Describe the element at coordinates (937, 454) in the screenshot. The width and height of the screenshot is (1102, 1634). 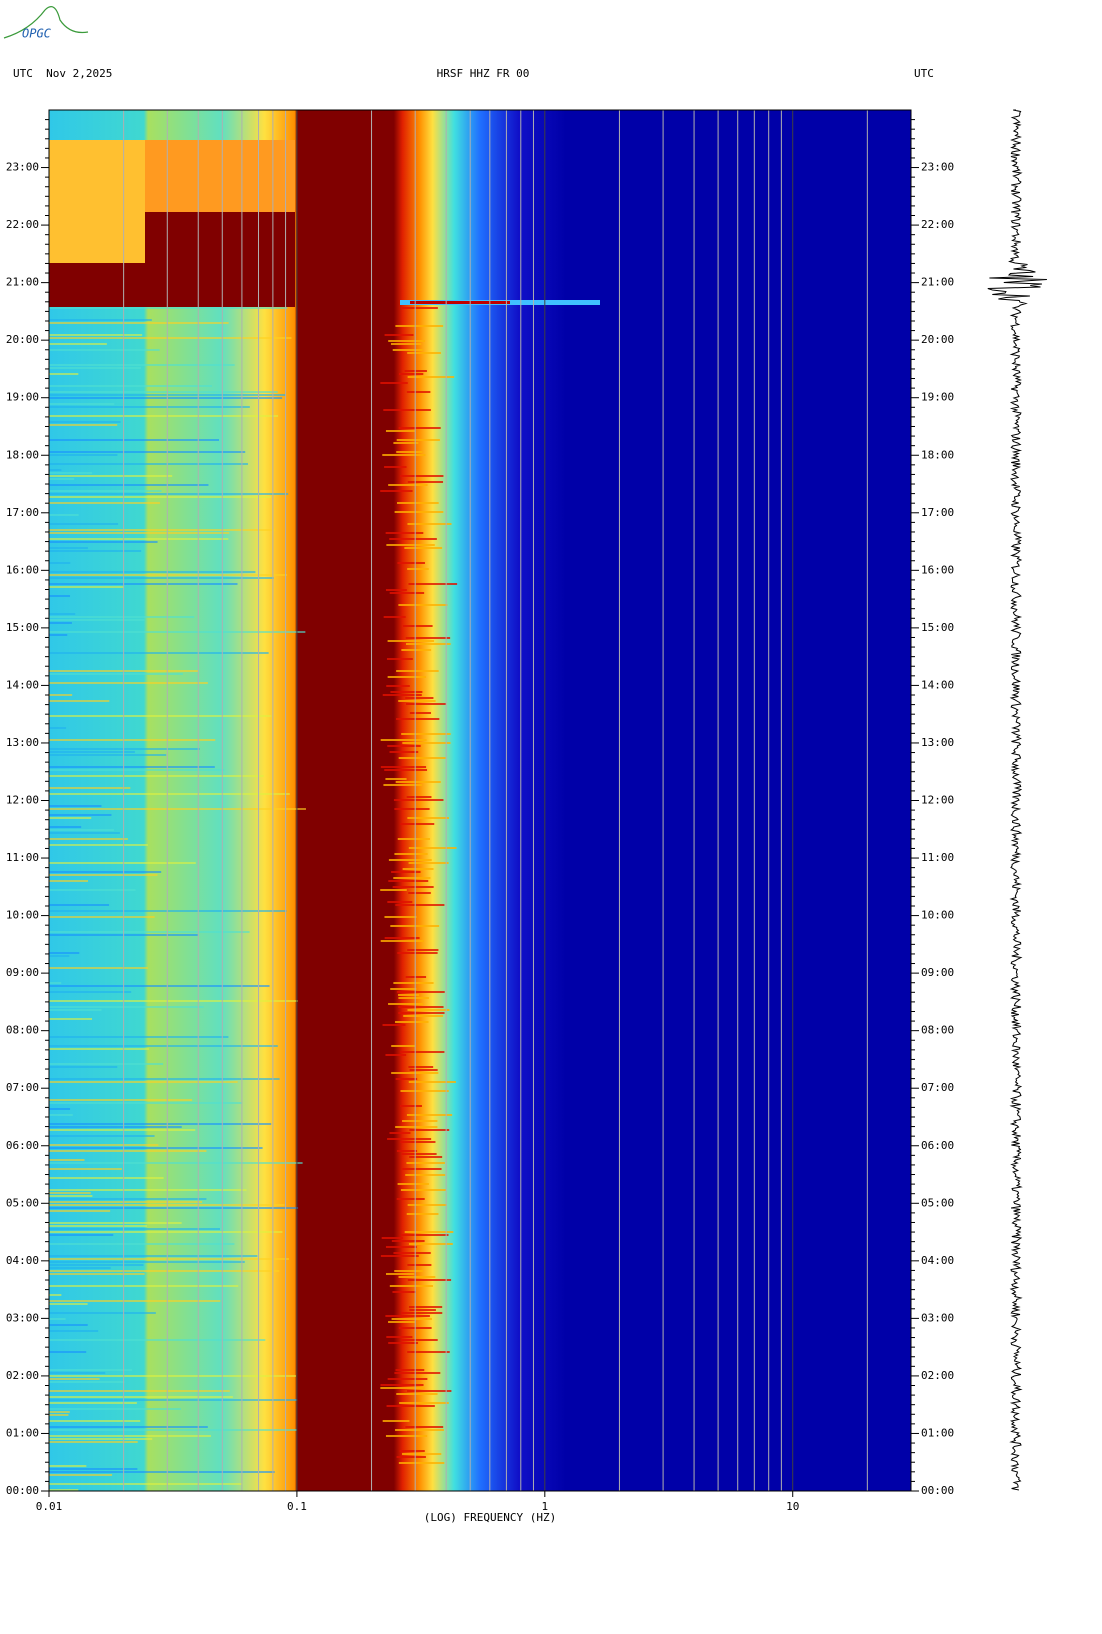
I see `y-tick-label-right: 18:00` at that location.